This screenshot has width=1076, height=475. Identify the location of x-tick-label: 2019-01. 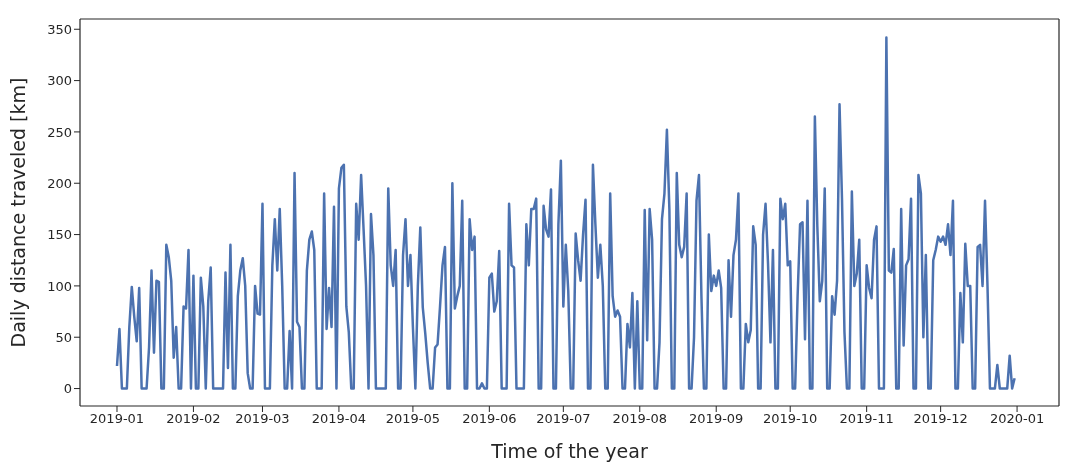
(117, 419).